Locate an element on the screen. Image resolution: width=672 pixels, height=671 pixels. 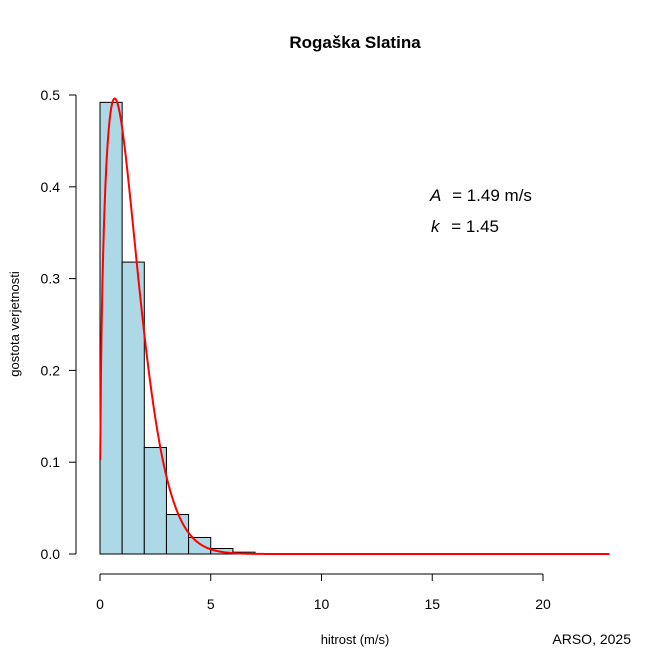
x-ticks: 0 5 10 15 20 is located at coordinates (323, 593).